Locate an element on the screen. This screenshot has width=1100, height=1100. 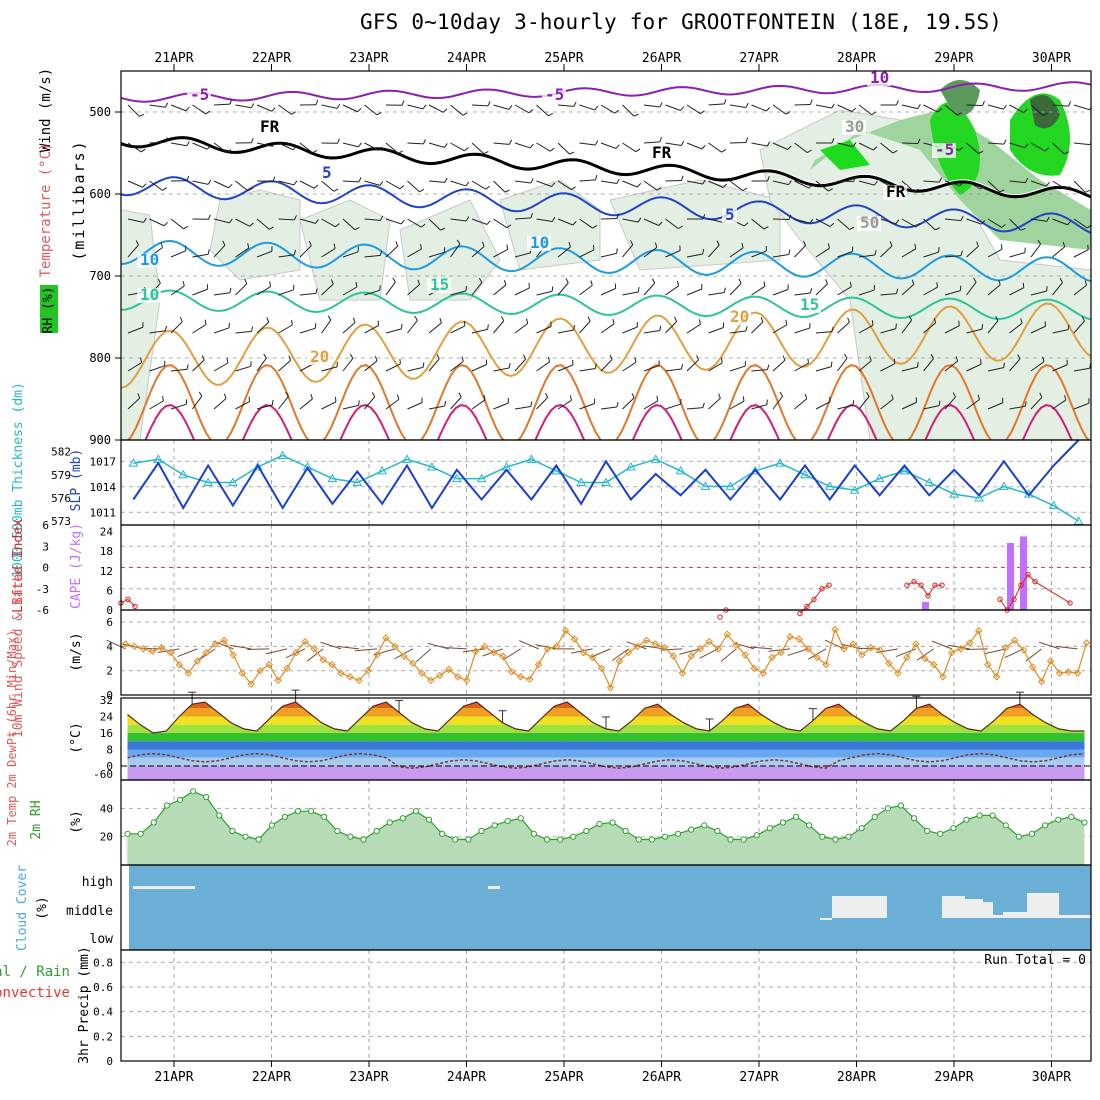
rh-area is located at coordinates (606, 828).